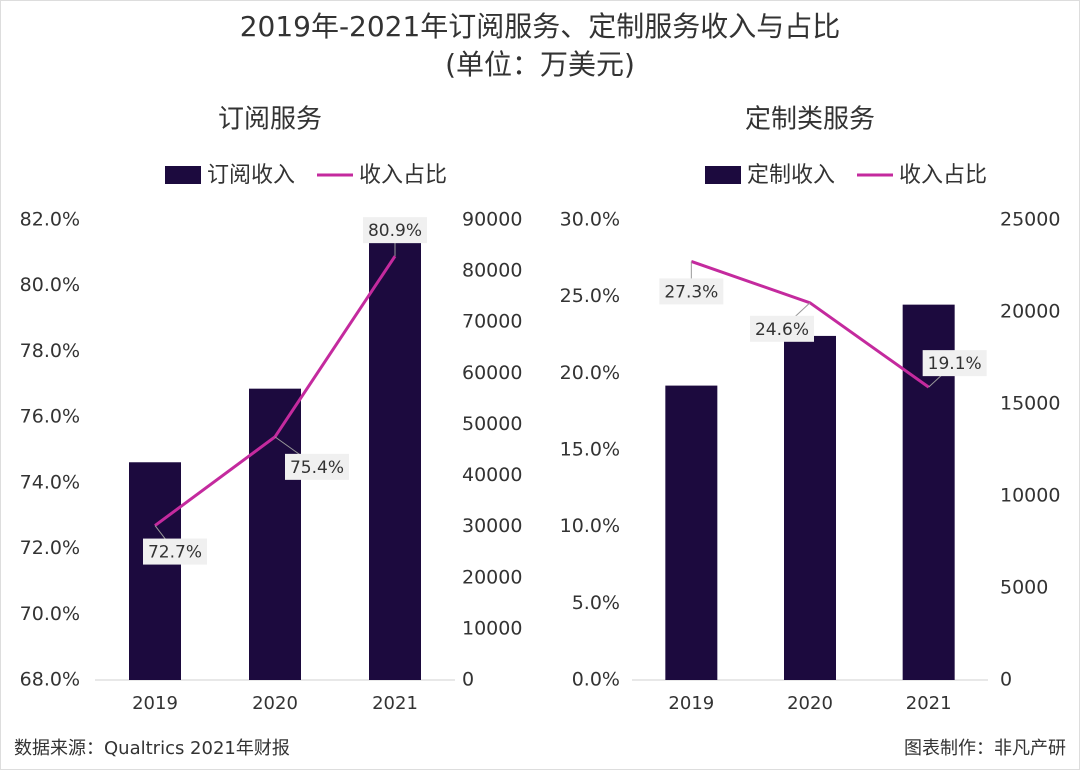 The height and width of the screenshot is (770, 1080). I want to click on y-tick-label: 5.0%, so click(596, 603).